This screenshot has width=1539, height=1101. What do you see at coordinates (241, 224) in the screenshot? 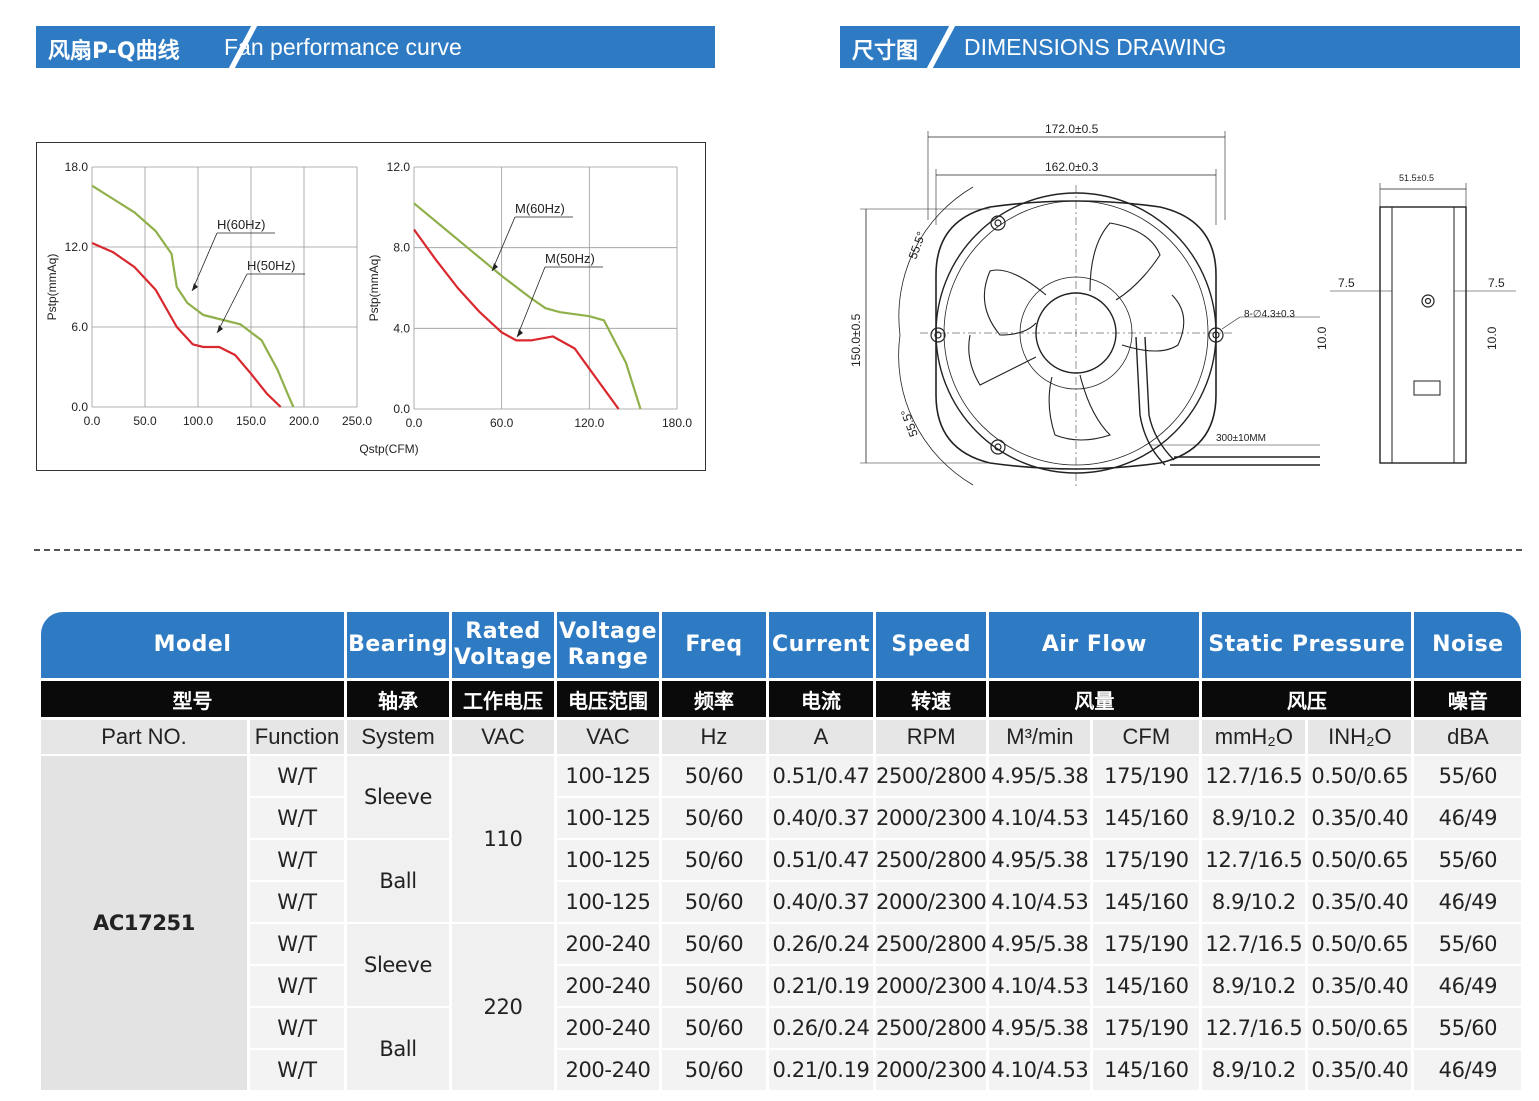
I see `series-annotation: H(60Hz)` at bounding box center [241, 224].